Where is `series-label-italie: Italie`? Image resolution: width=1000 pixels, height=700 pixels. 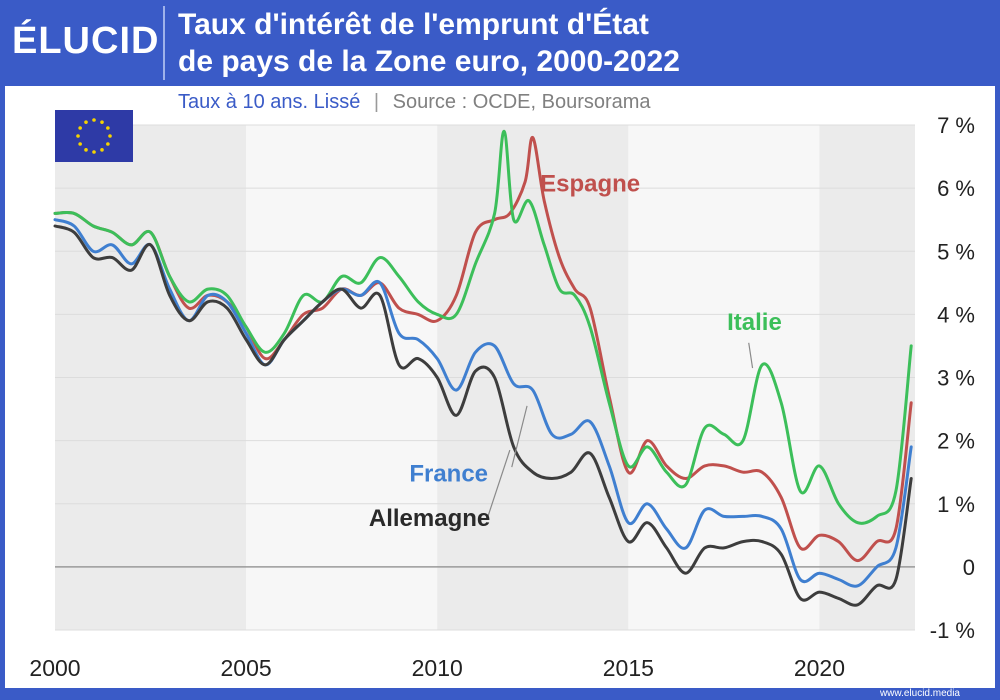 series-label-italie: Italie is located at coordinates (754, 322).